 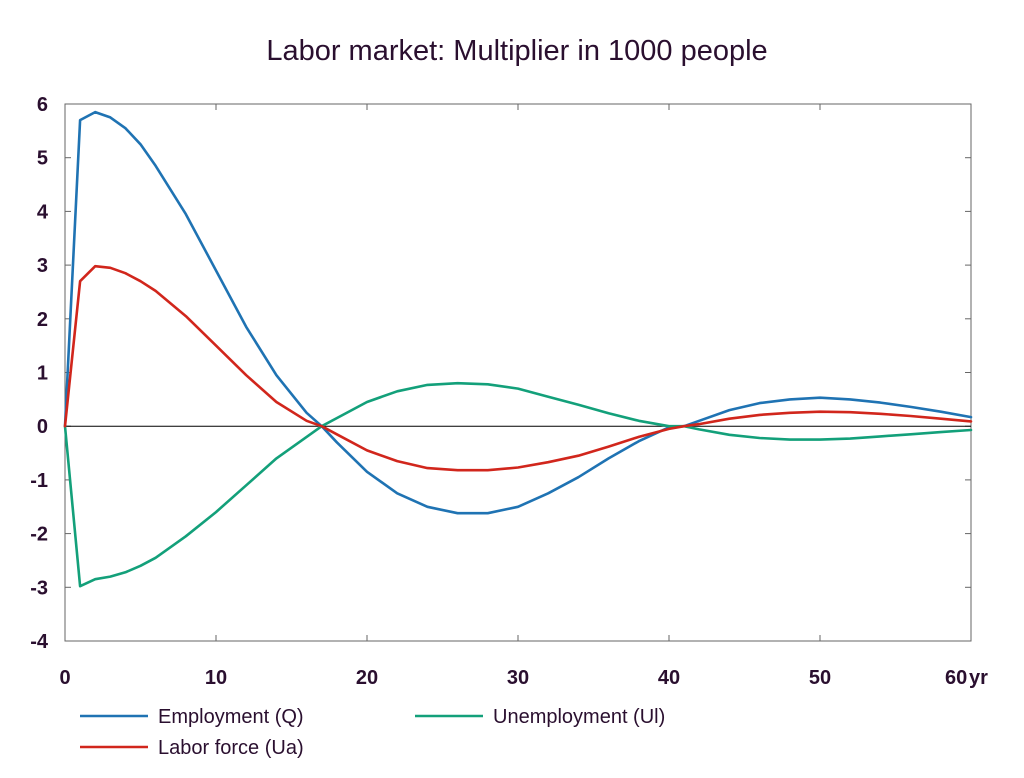 I want to click on x-unit-label: yr, so click(x=978, y=678).